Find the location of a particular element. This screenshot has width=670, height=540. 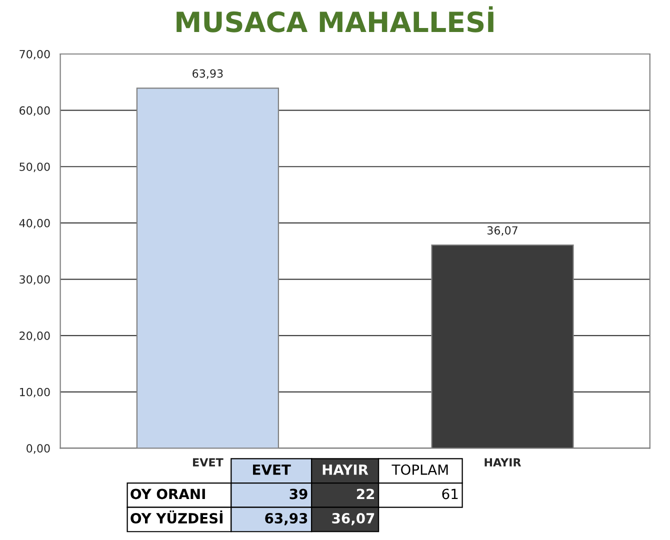

text: OY ORANI is located at coordinates (167, 494).